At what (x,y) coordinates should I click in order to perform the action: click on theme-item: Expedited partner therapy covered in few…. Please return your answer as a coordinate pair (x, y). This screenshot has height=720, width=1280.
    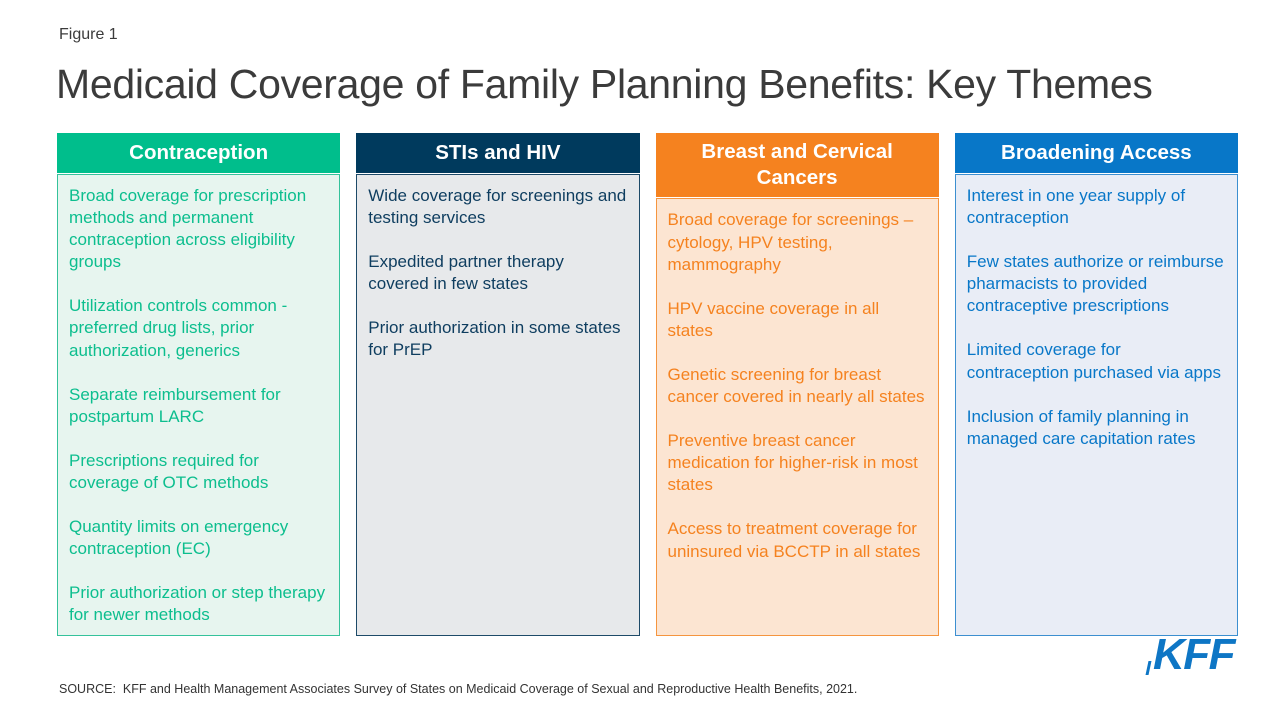
    Looking at the image, I should click on (466, 273).